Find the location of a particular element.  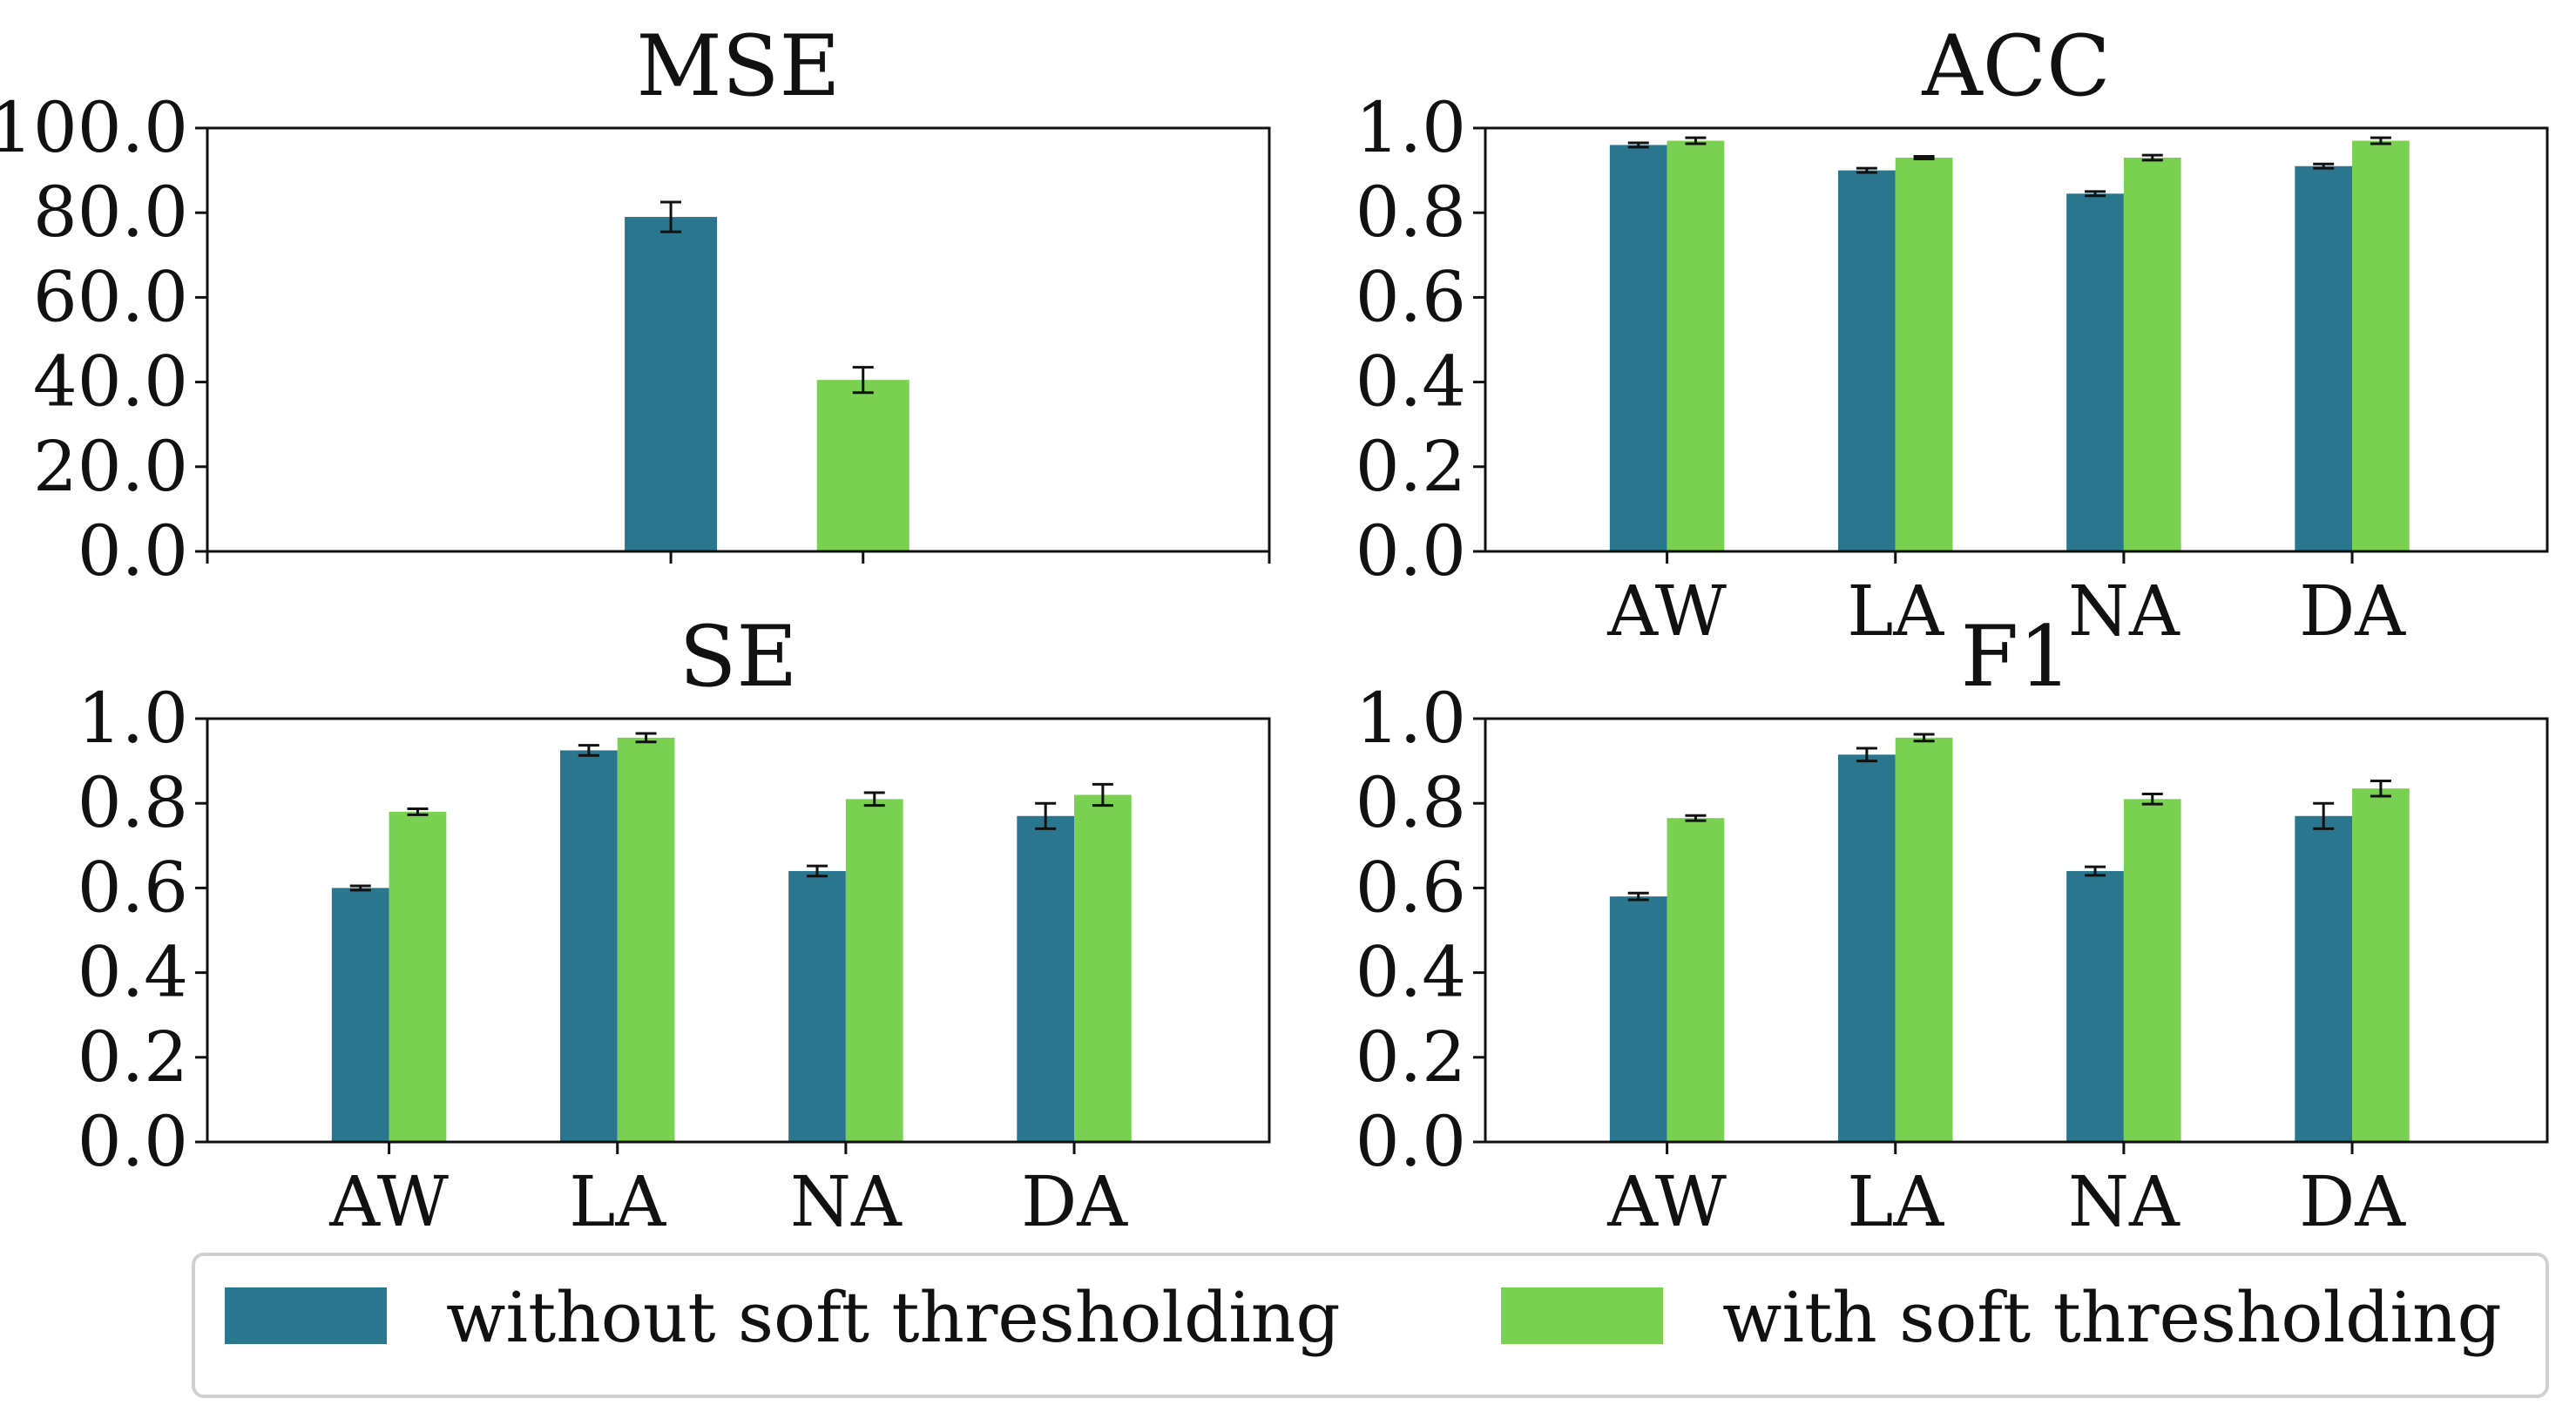

y-tick-label: 100.0 is located at coordinates (94, 127).